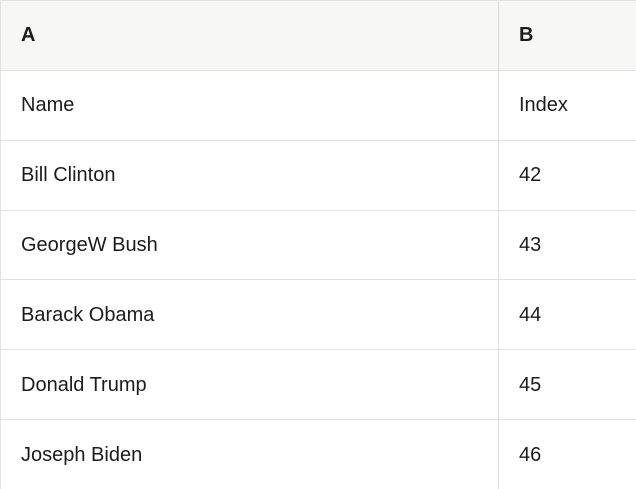 This screenshot has height=489, width=636. What do you see at coordinates (318, 454) in the screenshot?
I see `table-row: Joseph Biden 46` at bounding box center [318, 454].